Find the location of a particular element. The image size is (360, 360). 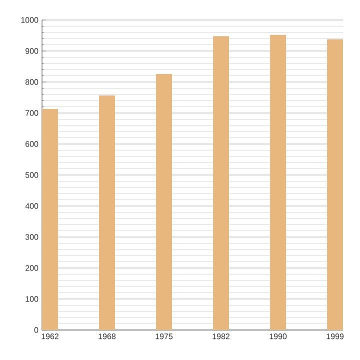

y-tick-label: 900 is located at coordinates (32, 51).